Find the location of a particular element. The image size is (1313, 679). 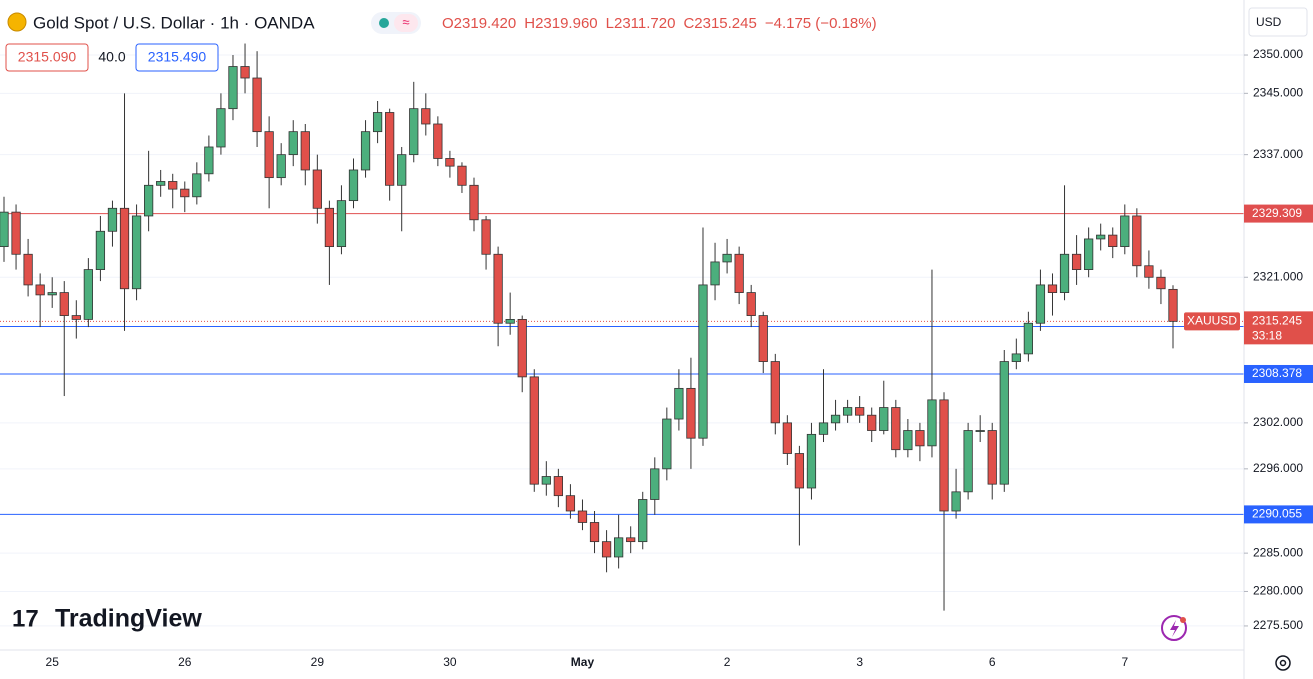

settings-icon-center is located at coordinates (1283, 663).